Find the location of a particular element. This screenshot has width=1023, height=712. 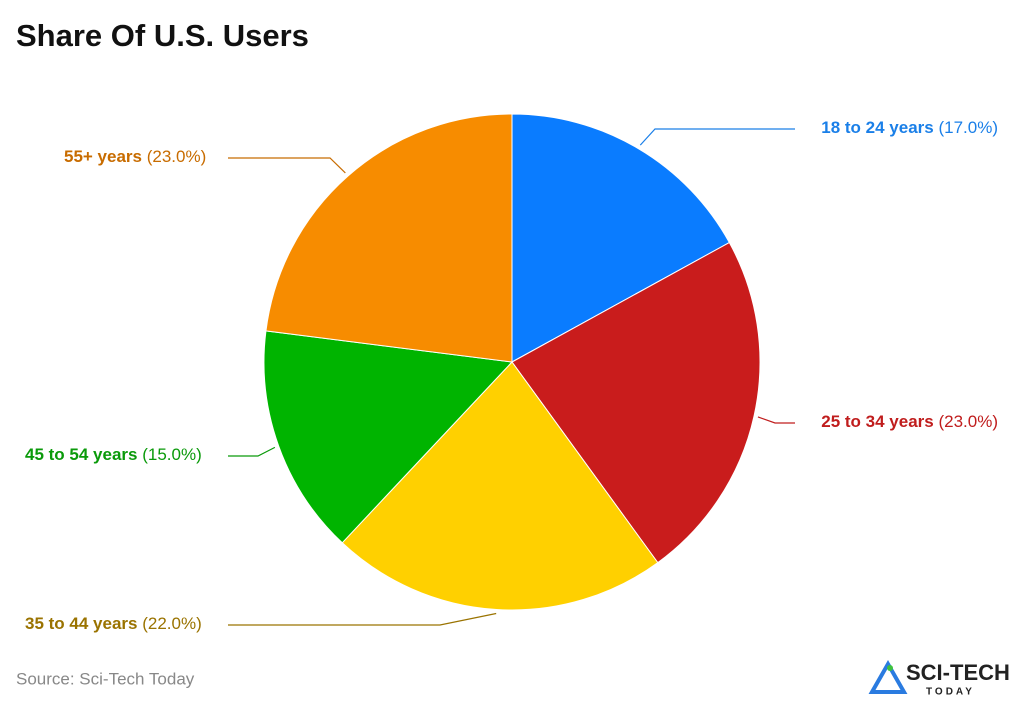

slice-name: 18 to 24 years is located at coordinates (877, 127).